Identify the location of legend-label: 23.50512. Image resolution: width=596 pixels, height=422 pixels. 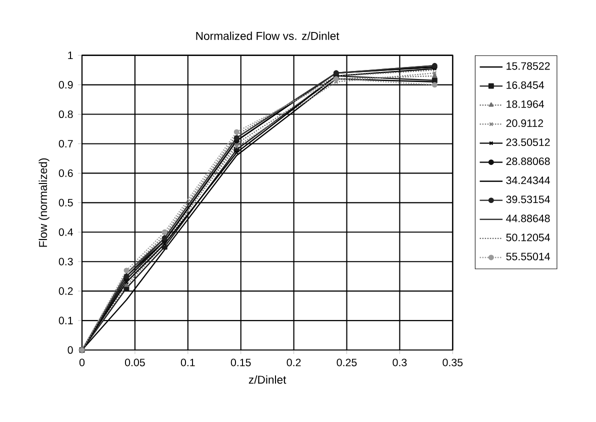
(528, 142).